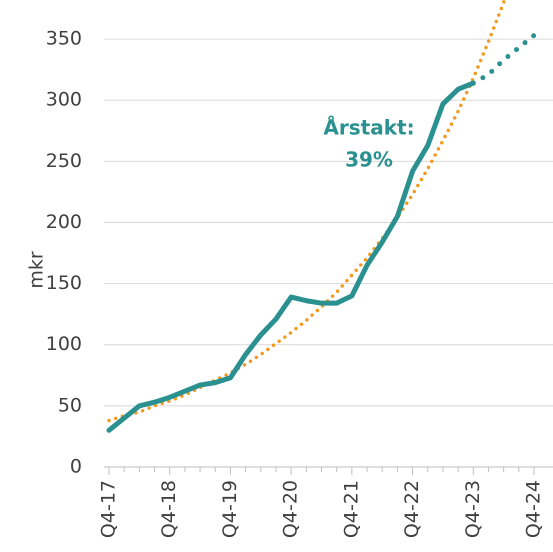 The height and width of the screenshot is (552, 553). Describe the element at coordinates (70, 405) in the screenshot. I see `y-tick-label: 50` at that location.